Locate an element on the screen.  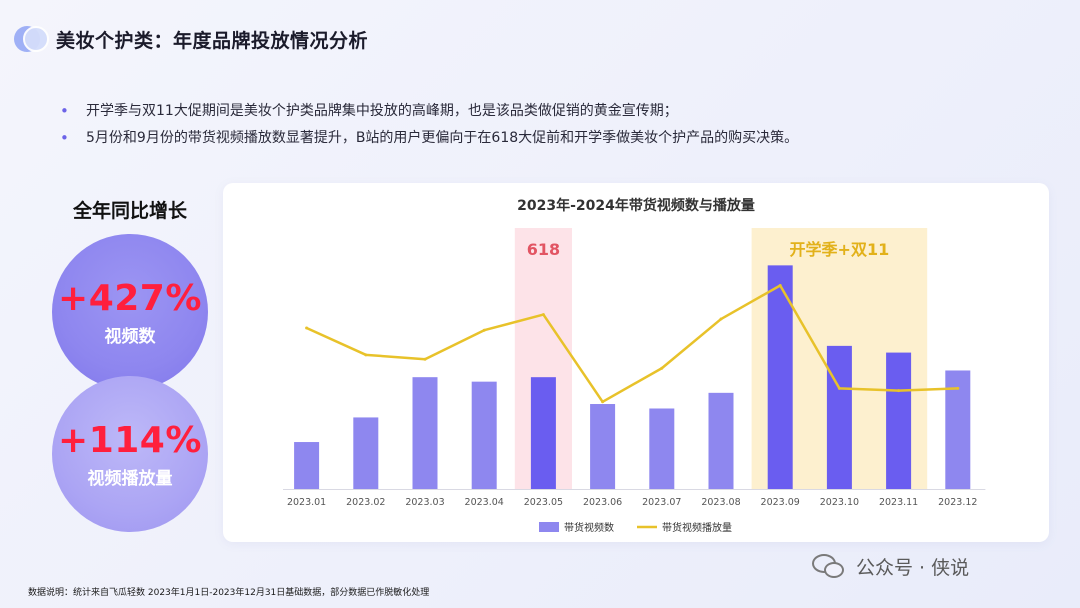
x-tick-label: 2023.05 is located at coordinates (543, 502).